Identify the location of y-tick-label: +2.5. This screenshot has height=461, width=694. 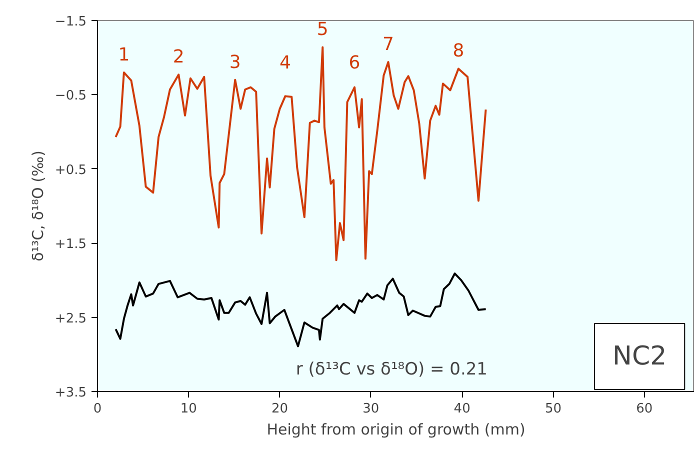
(70, 318).